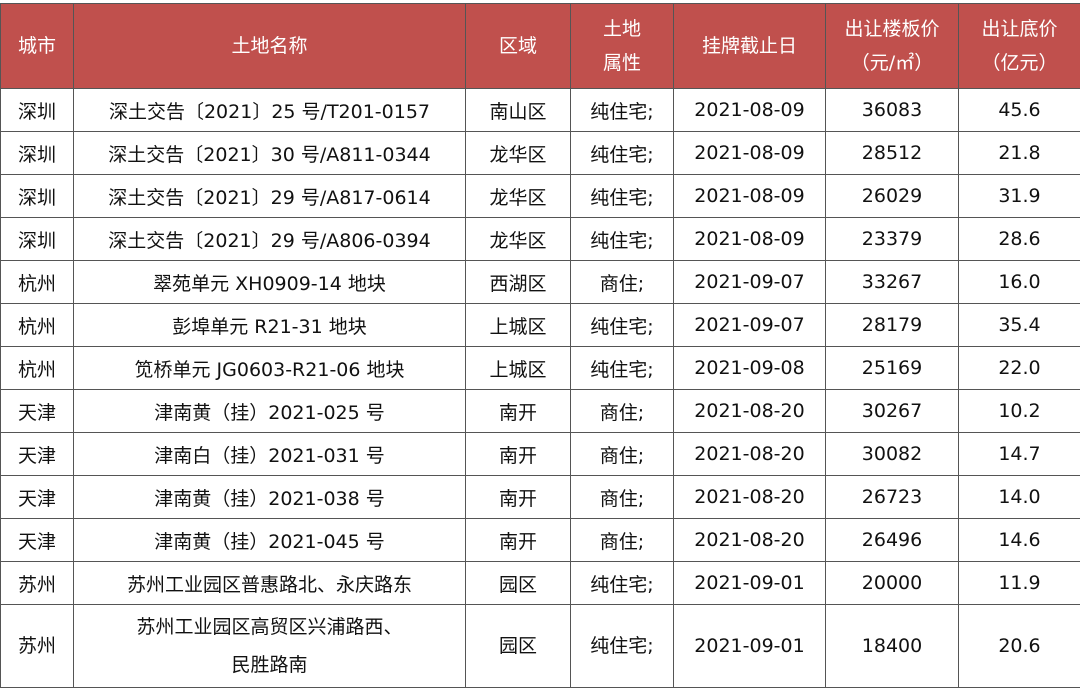 This screenshot has width=1080, height=695. Describe the element at coordinates (1019, 110) in the screenshot. I see `cell-base-price: 45.6` at that location.